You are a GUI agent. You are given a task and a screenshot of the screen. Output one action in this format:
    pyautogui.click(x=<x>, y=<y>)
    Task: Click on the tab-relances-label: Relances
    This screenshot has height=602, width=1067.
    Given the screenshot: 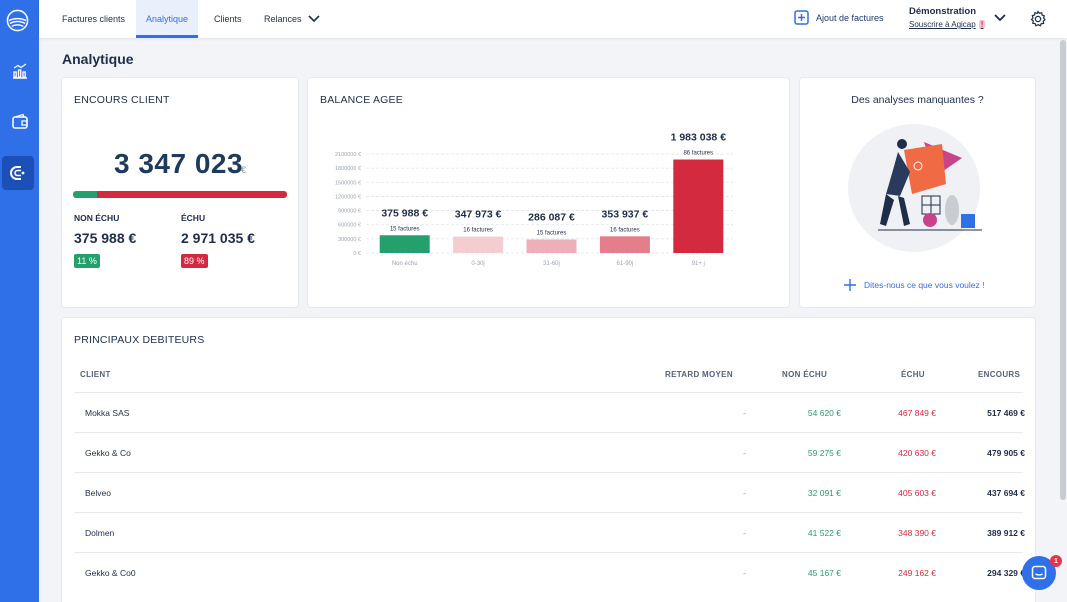 What is the action you would take?
    pyautogui.click(x=283, y=19)
    